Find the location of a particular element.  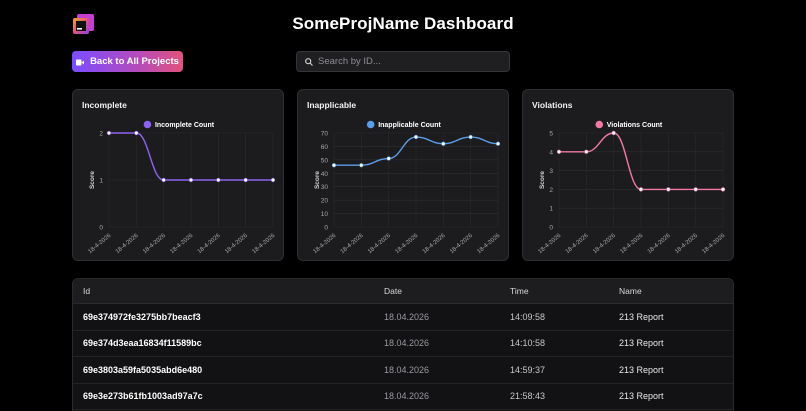

y-tick-label: 10 is located at coordinates (325, 214).